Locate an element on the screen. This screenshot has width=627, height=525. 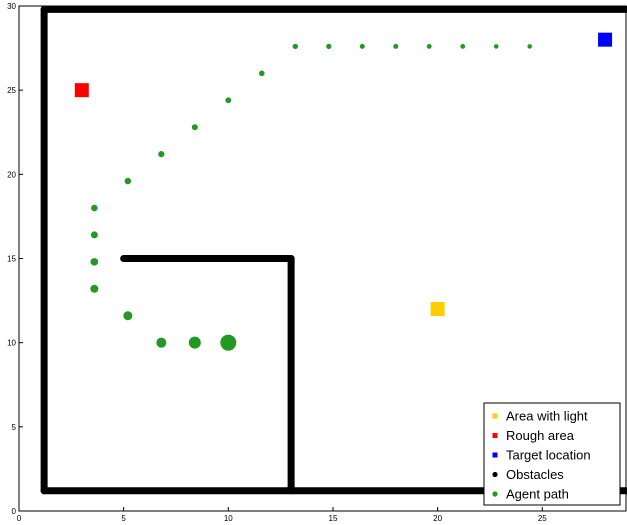
legend-label: Agent path is located at coordinates (537, 494).